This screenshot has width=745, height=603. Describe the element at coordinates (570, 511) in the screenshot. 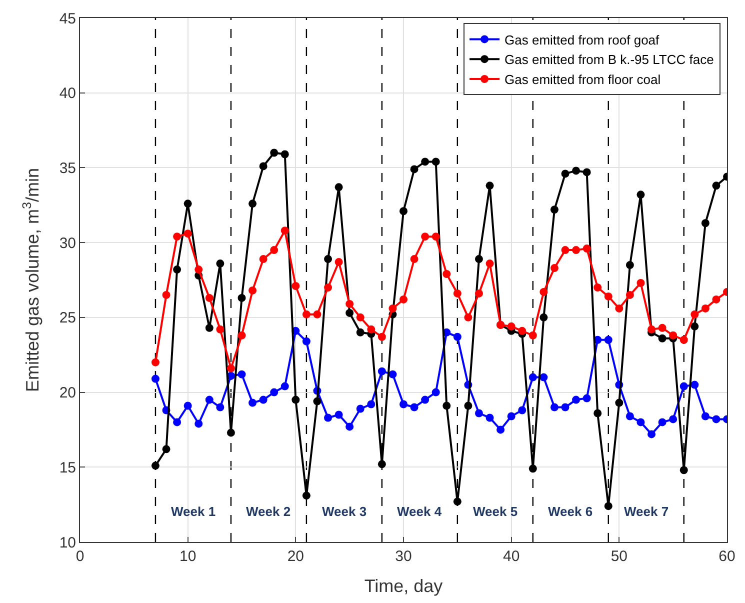

I see `annotation: Week 6` at that location.